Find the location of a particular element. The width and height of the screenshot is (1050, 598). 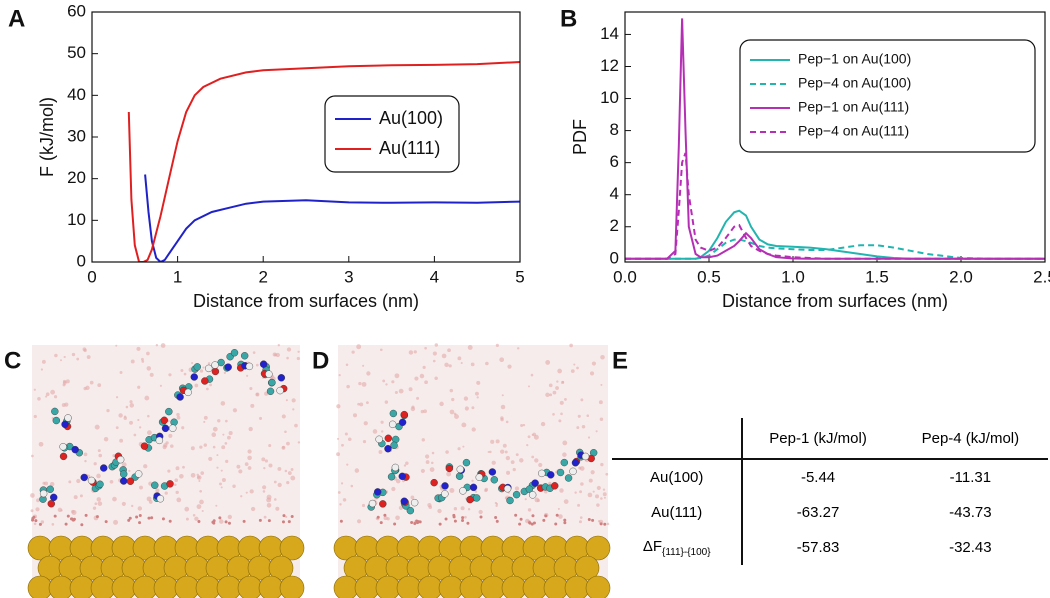

y-tick-label: 4 is located at coordinates (614, 193).